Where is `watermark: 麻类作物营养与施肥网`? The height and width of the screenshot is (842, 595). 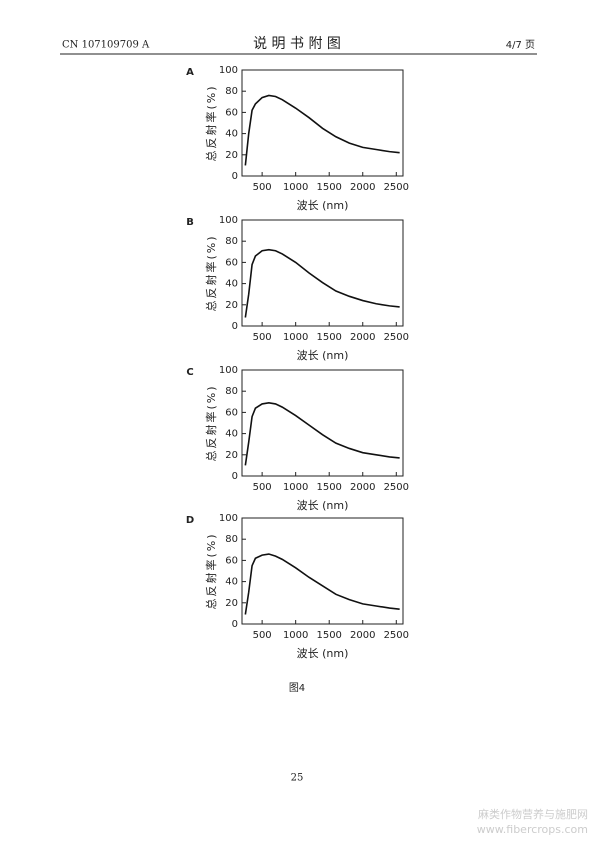 watermark: 麻类作物营养与施肥网 is located at coordinates (533, 814).